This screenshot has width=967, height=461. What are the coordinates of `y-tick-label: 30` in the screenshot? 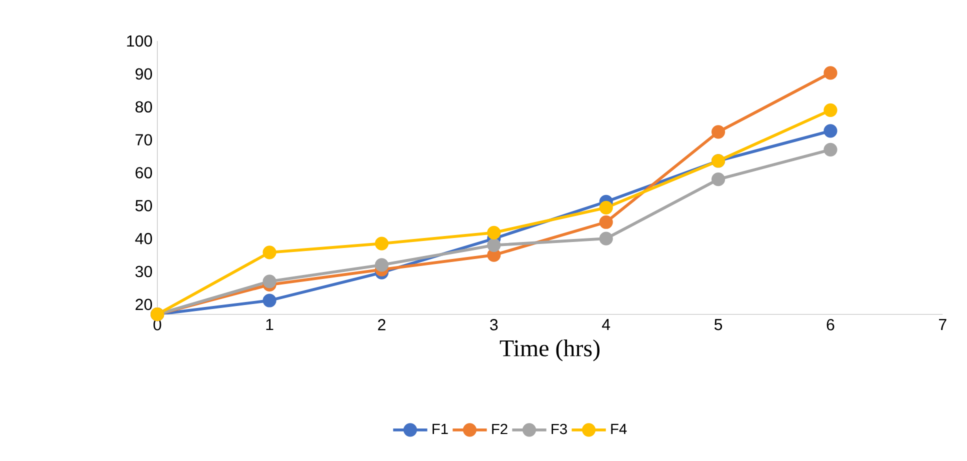 It's located at (143, 272).